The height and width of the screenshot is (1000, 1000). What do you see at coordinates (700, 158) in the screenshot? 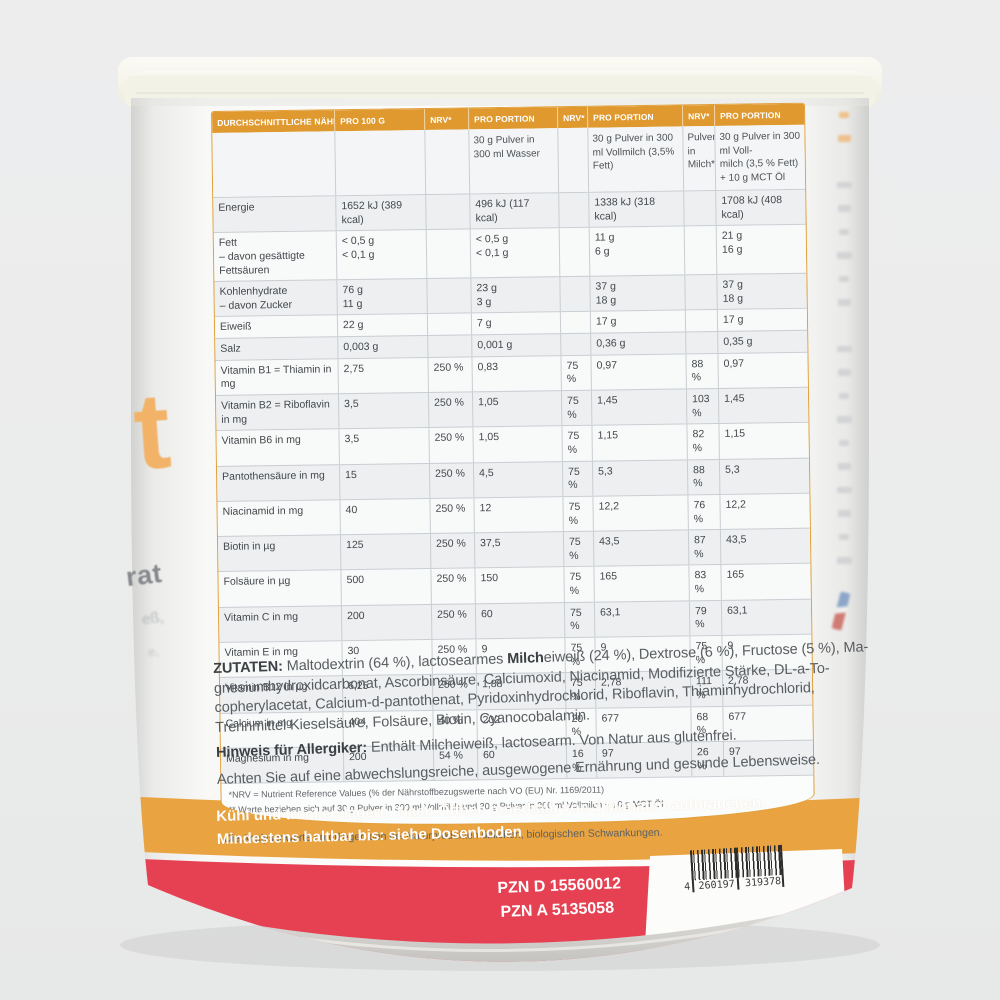
I see `table-subheader-cell: Pulver in Milch**` at bounding box center [700, 158].